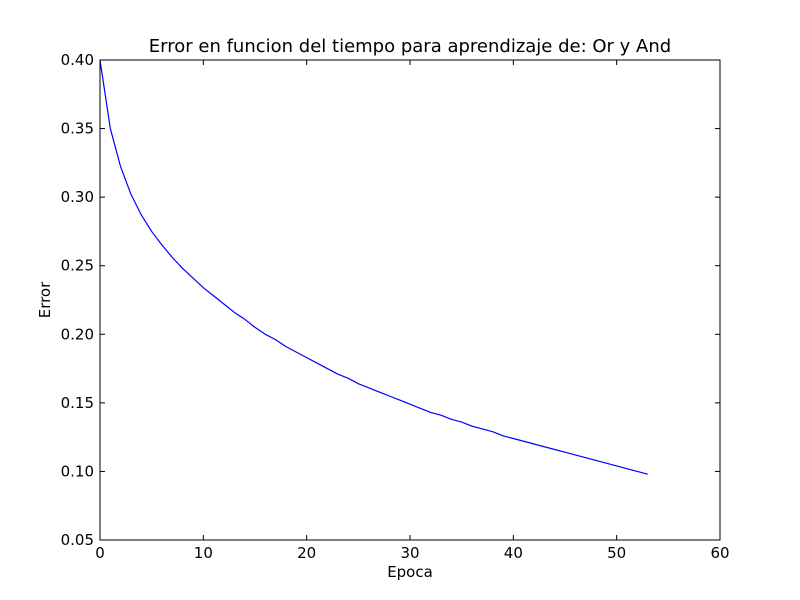 This screenshot has height=600, width=800. I want to click on x-tick-label: 10, so click(203, 553).